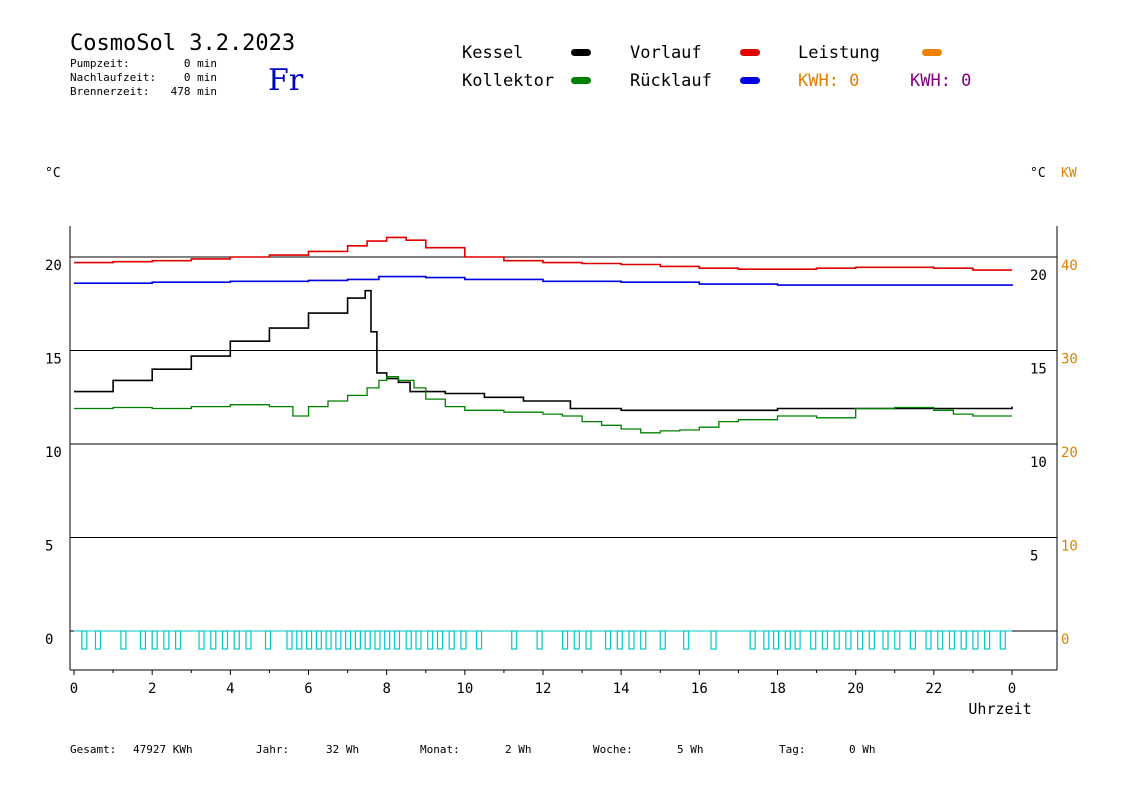 This screenshot has height=812, width=1148. Describe the element at coordinates (581, 80) in the screenshot. I see `legend-swatch-kollektor` at that location.